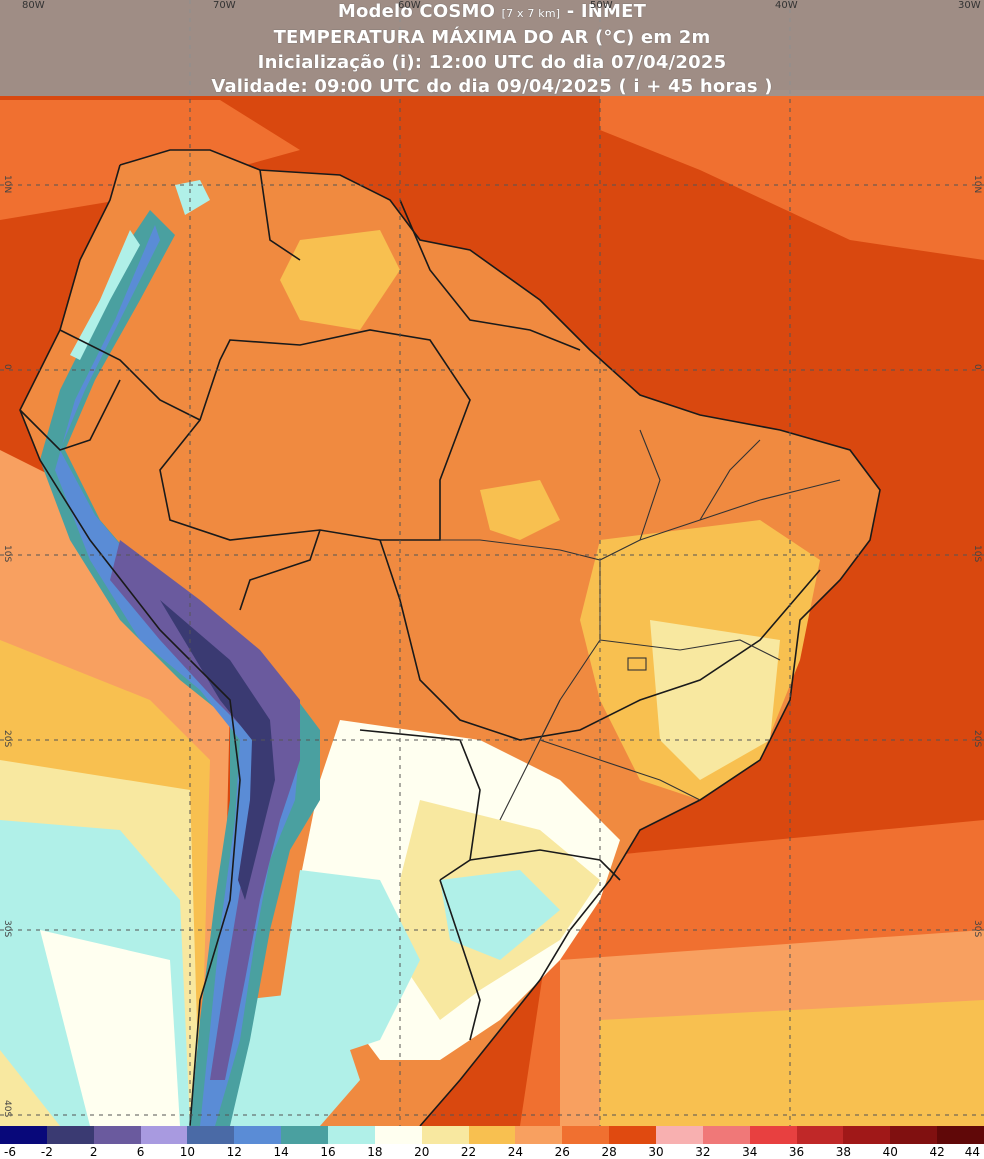 This screenshot has width=984, height=1159. Describe the element at coordinates (601, 5) in the screenshot. I see `lon-label: 50W` at that location.